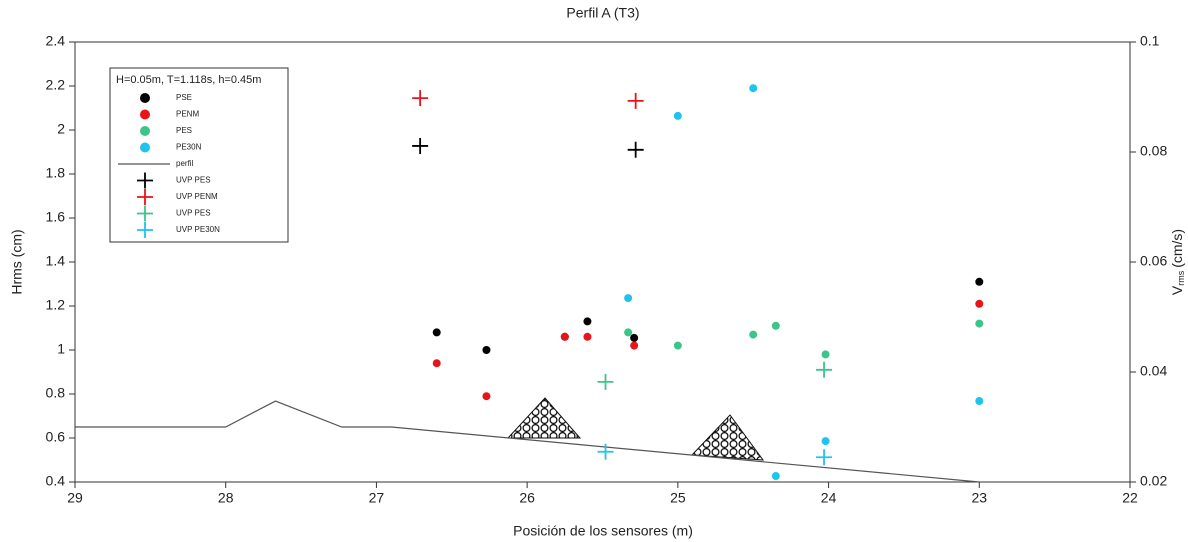 The height and width of the screenshot is (542, 1188). What do you see at coordinates (187, 114) in the screenshot?
I see `legend-label: PENM` at bounding box center [187, 114].